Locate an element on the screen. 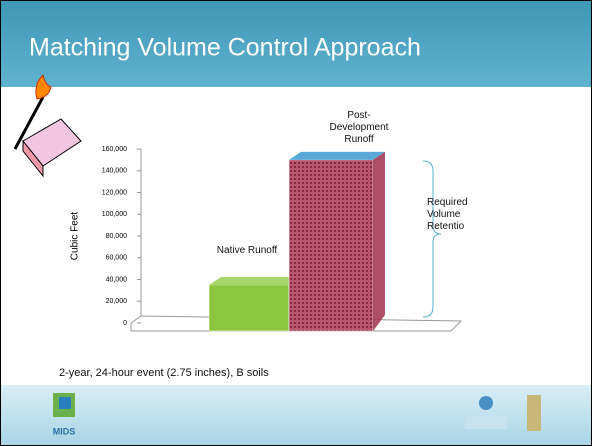 The width and height of the screenshot is (592, 446). y-tick-label: 60,000 is located at coordinates (117, 258).